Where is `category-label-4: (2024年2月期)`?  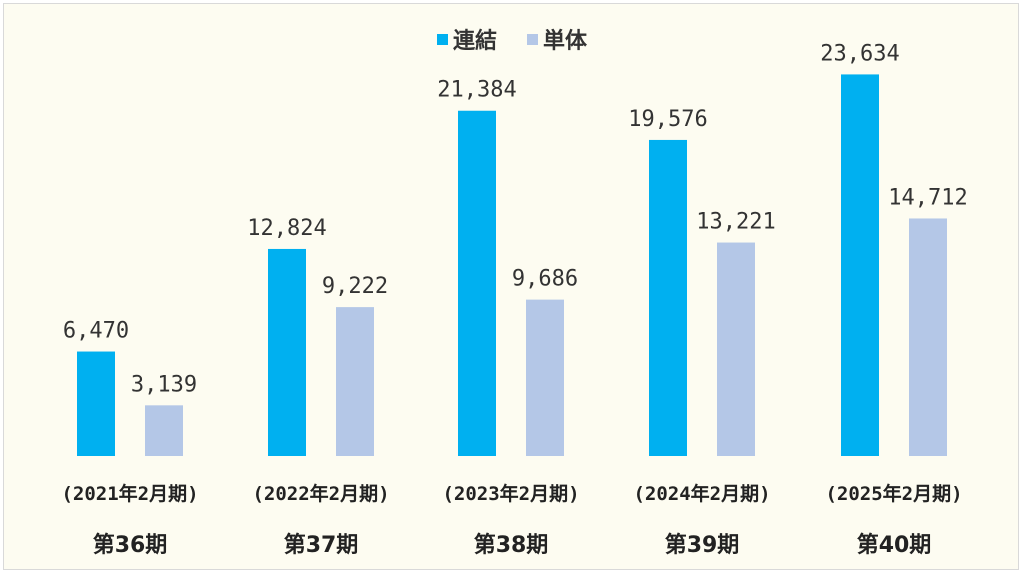 category-label-4: (2024年2月期) is located at coordinates (701, 493).